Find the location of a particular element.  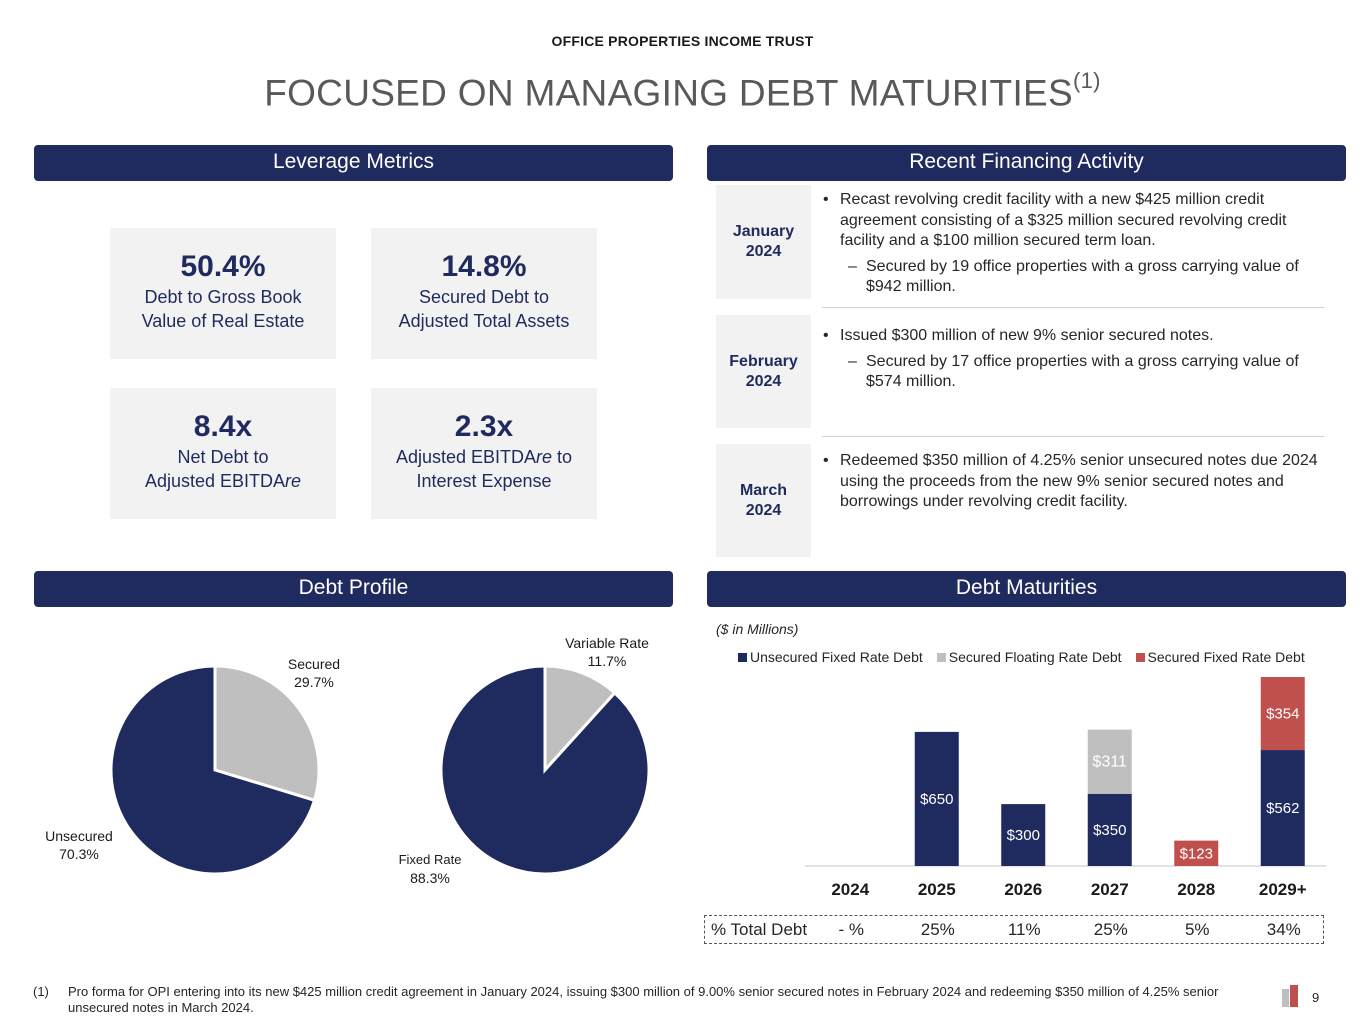

x-tick-label: 2025 is located at coordinates (937, 889).